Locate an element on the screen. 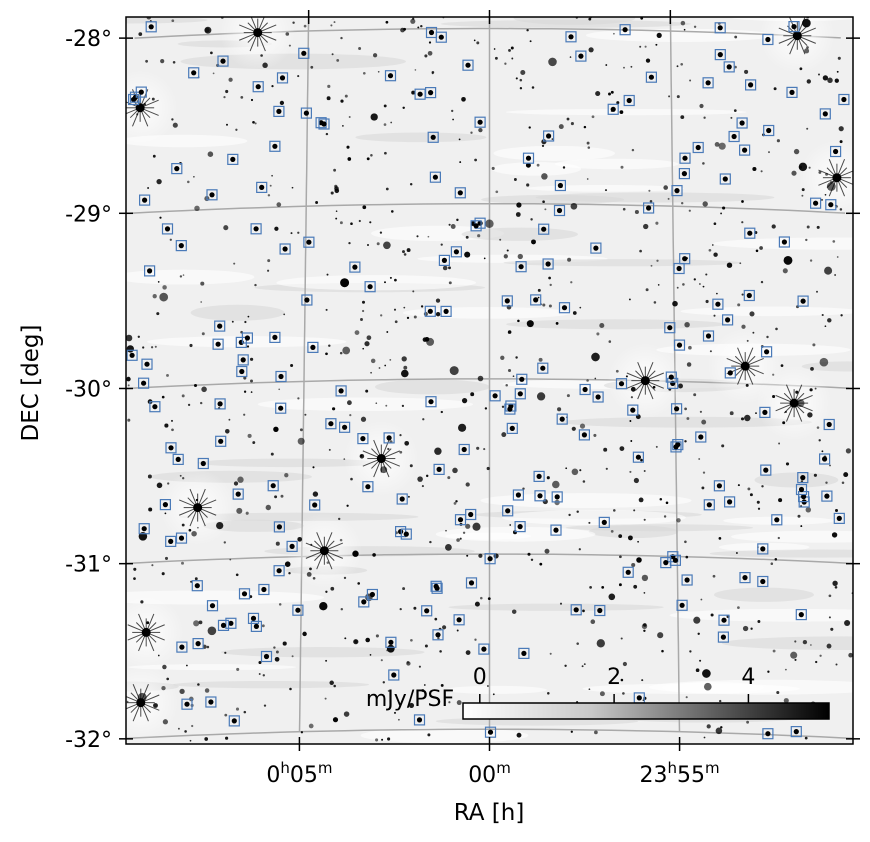 The image size is (870, 842). bright-source is located at coordinates (645, 380).